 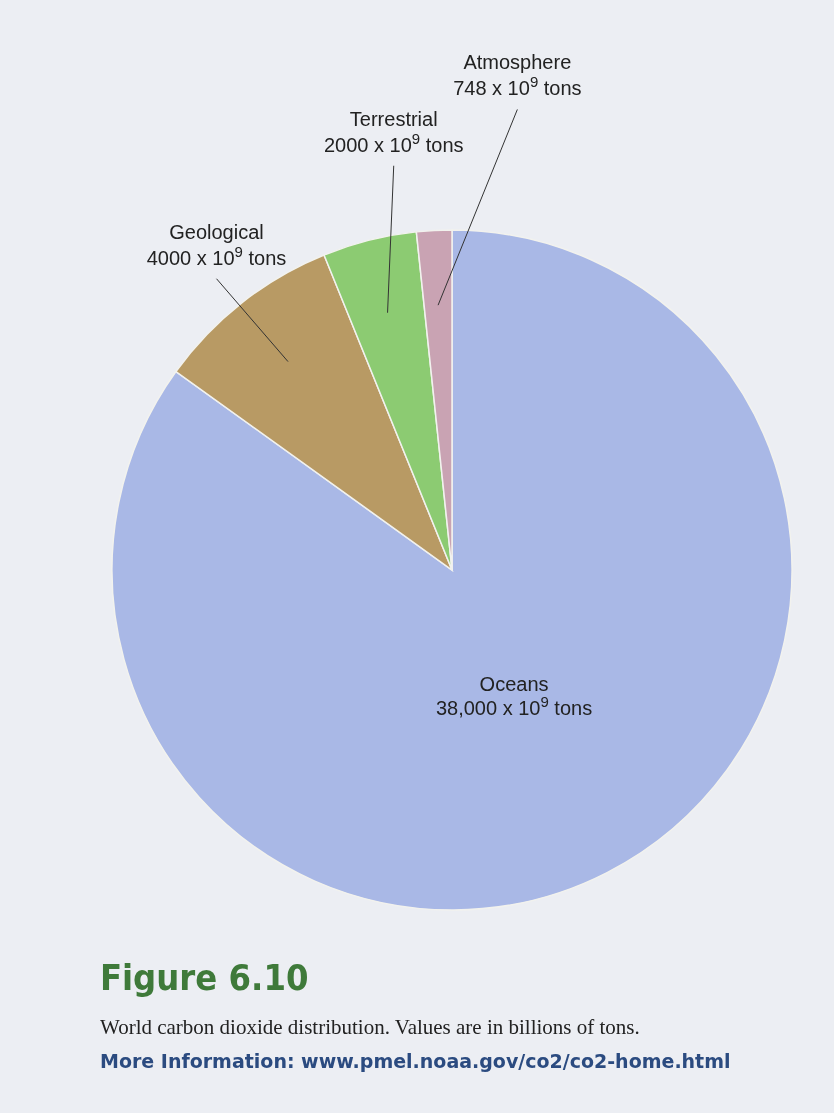 I want to click on text: Figure 6.10, so click(x=204, y=977).